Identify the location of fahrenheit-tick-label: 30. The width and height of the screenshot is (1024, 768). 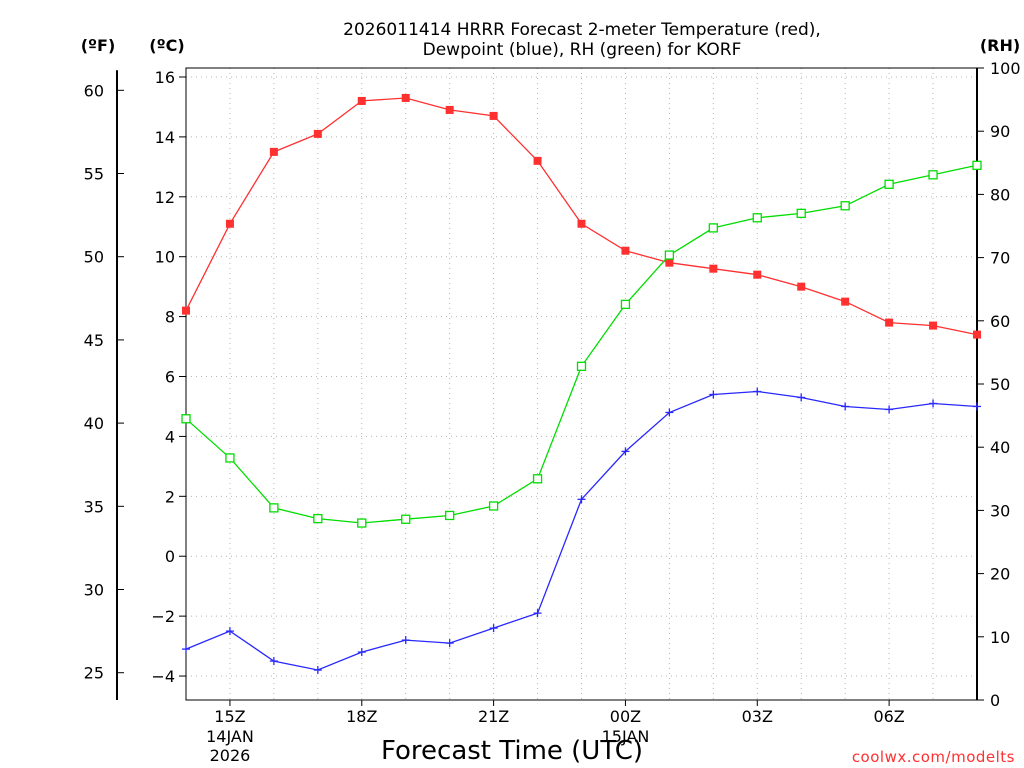
(94, 590).